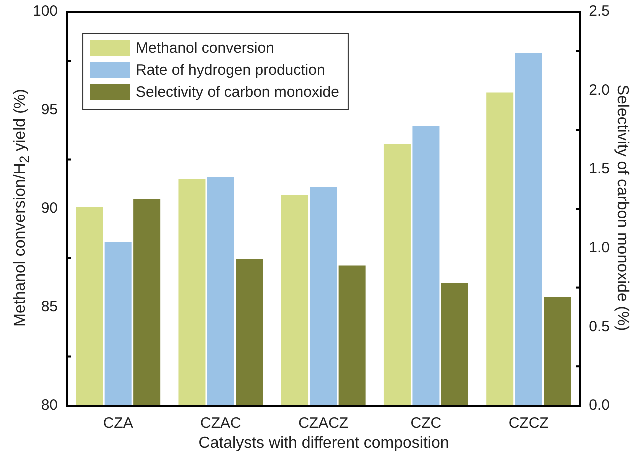 The image size is (641, 458). I want to click on x-tick-label: CZAC, so click(221, 423).